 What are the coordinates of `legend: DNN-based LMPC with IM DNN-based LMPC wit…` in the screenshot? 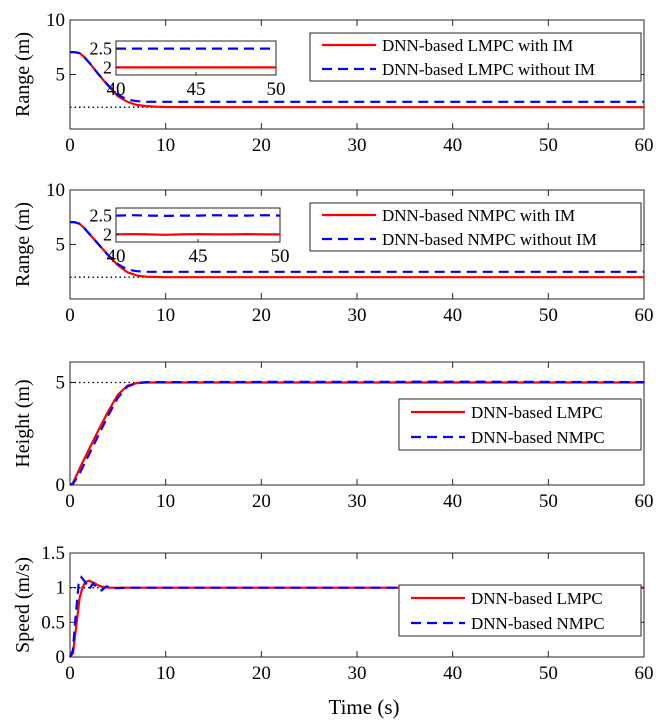 It's located at (475, 57).